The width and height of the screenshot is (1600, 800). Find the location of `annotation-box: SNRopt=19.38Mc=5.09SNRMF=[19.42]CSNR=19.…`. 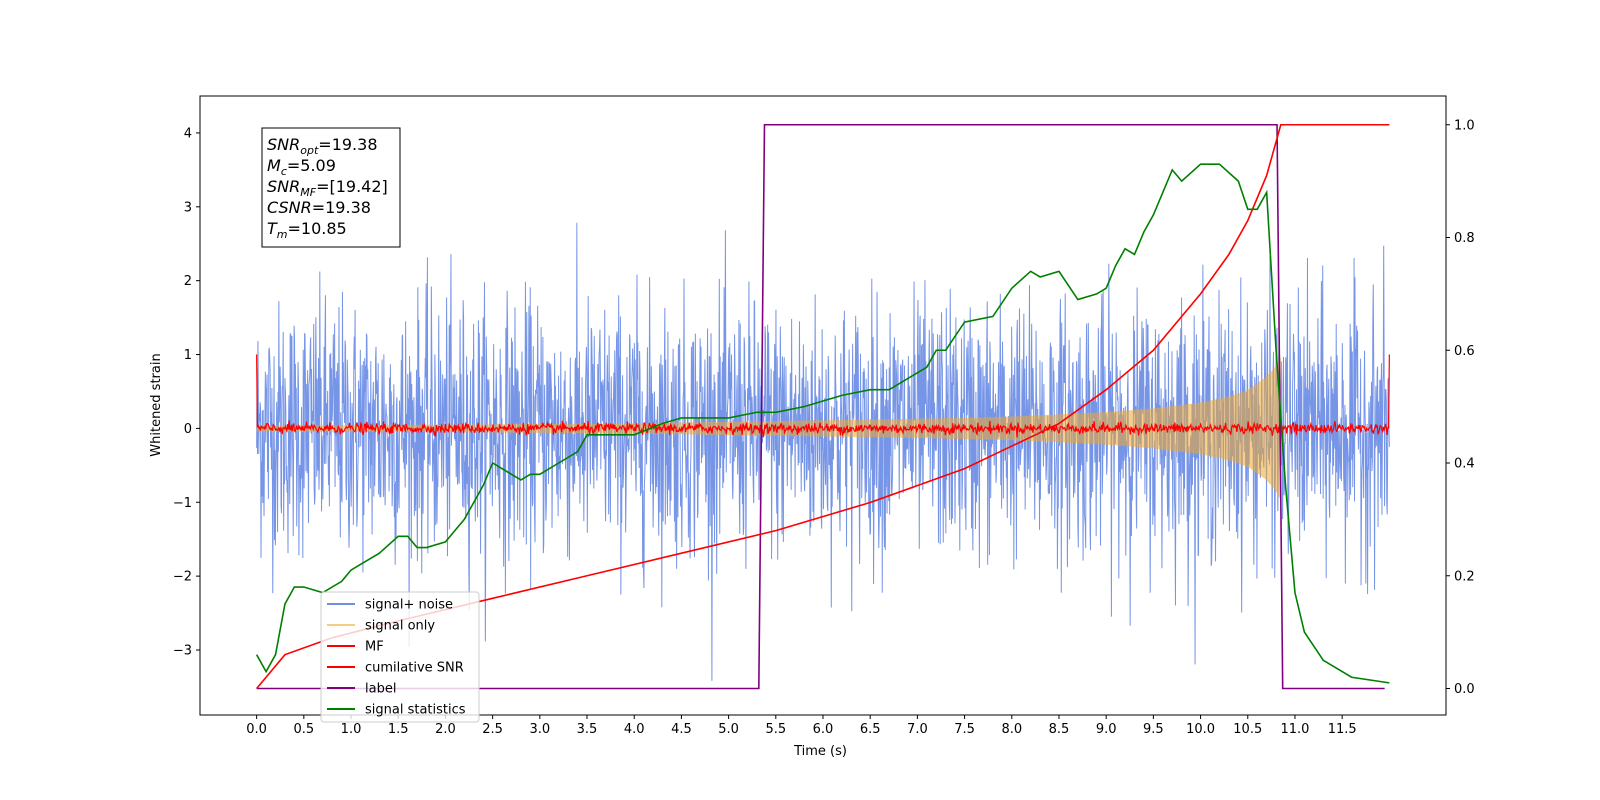

annotation-box: SNRopt=19.38Mc=5.09SNRMF=[19.42]CSNR=19.… is located at coordinates (331, 187).